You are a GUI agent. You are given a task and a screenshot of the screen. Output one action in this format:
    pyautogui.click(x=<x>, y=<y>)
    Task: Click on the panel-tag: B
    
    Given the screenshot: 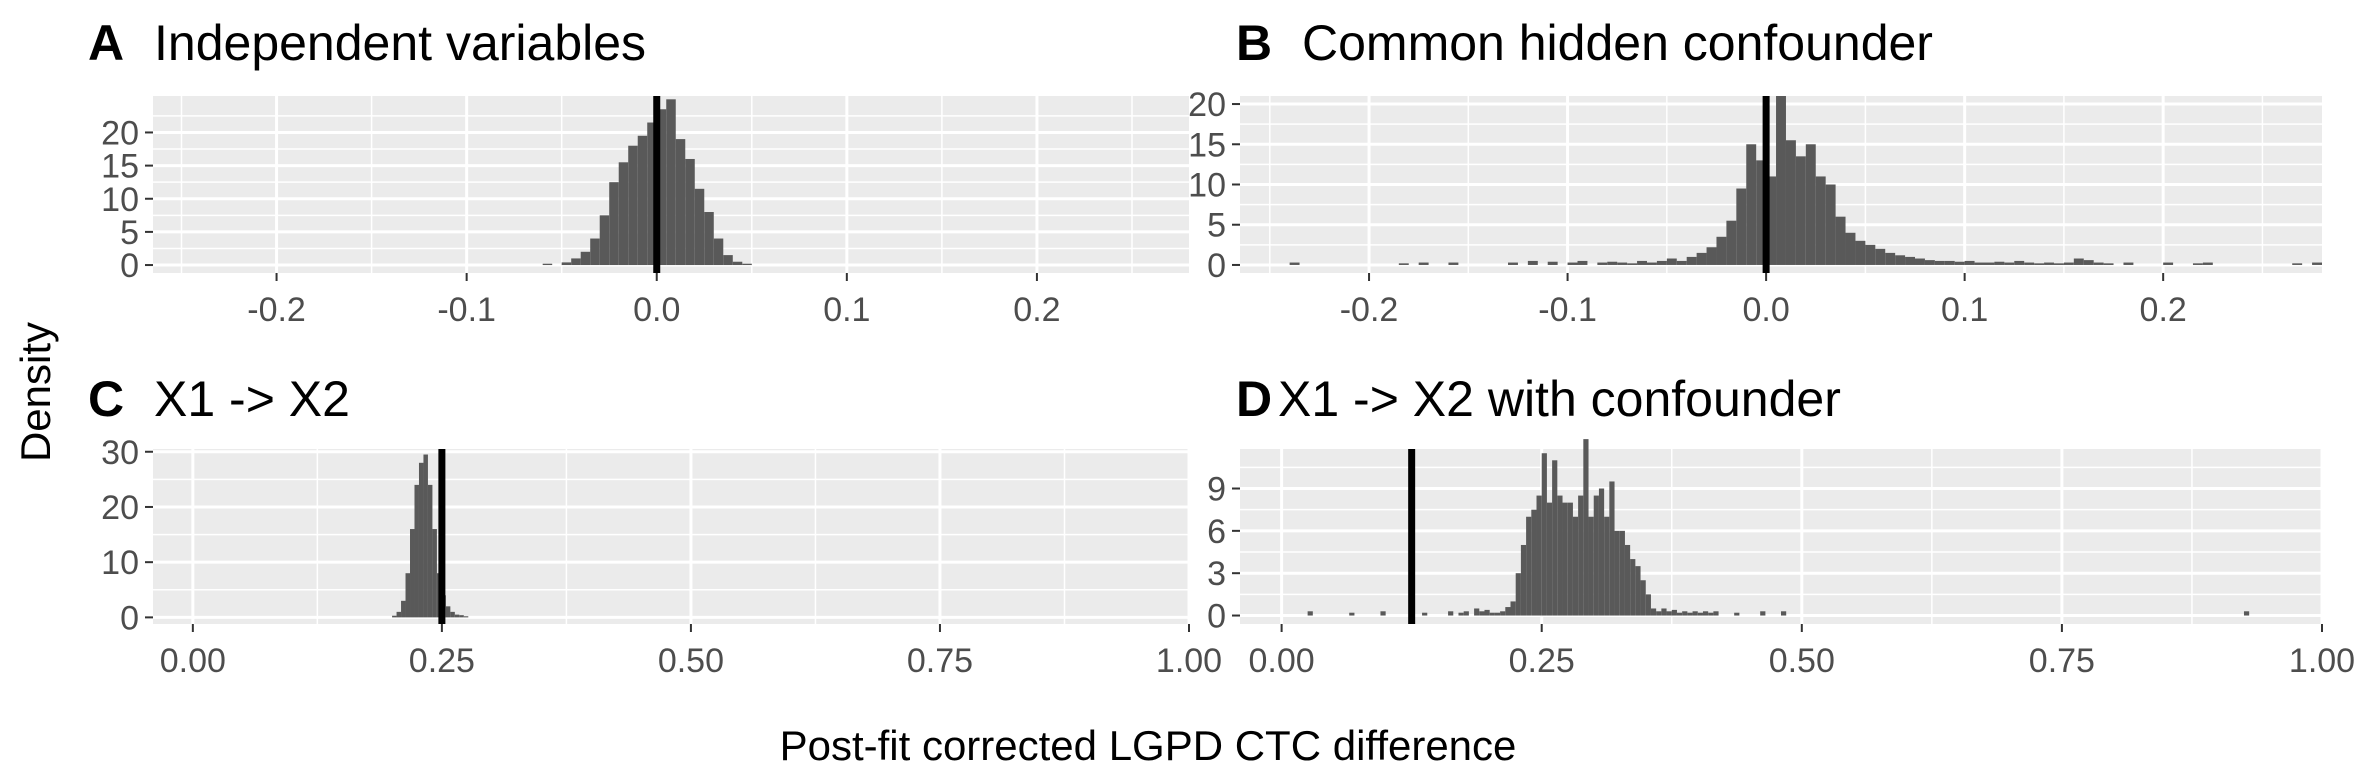 What is the action you would take?
    pyautogui.click(x=1254, y=43)
    